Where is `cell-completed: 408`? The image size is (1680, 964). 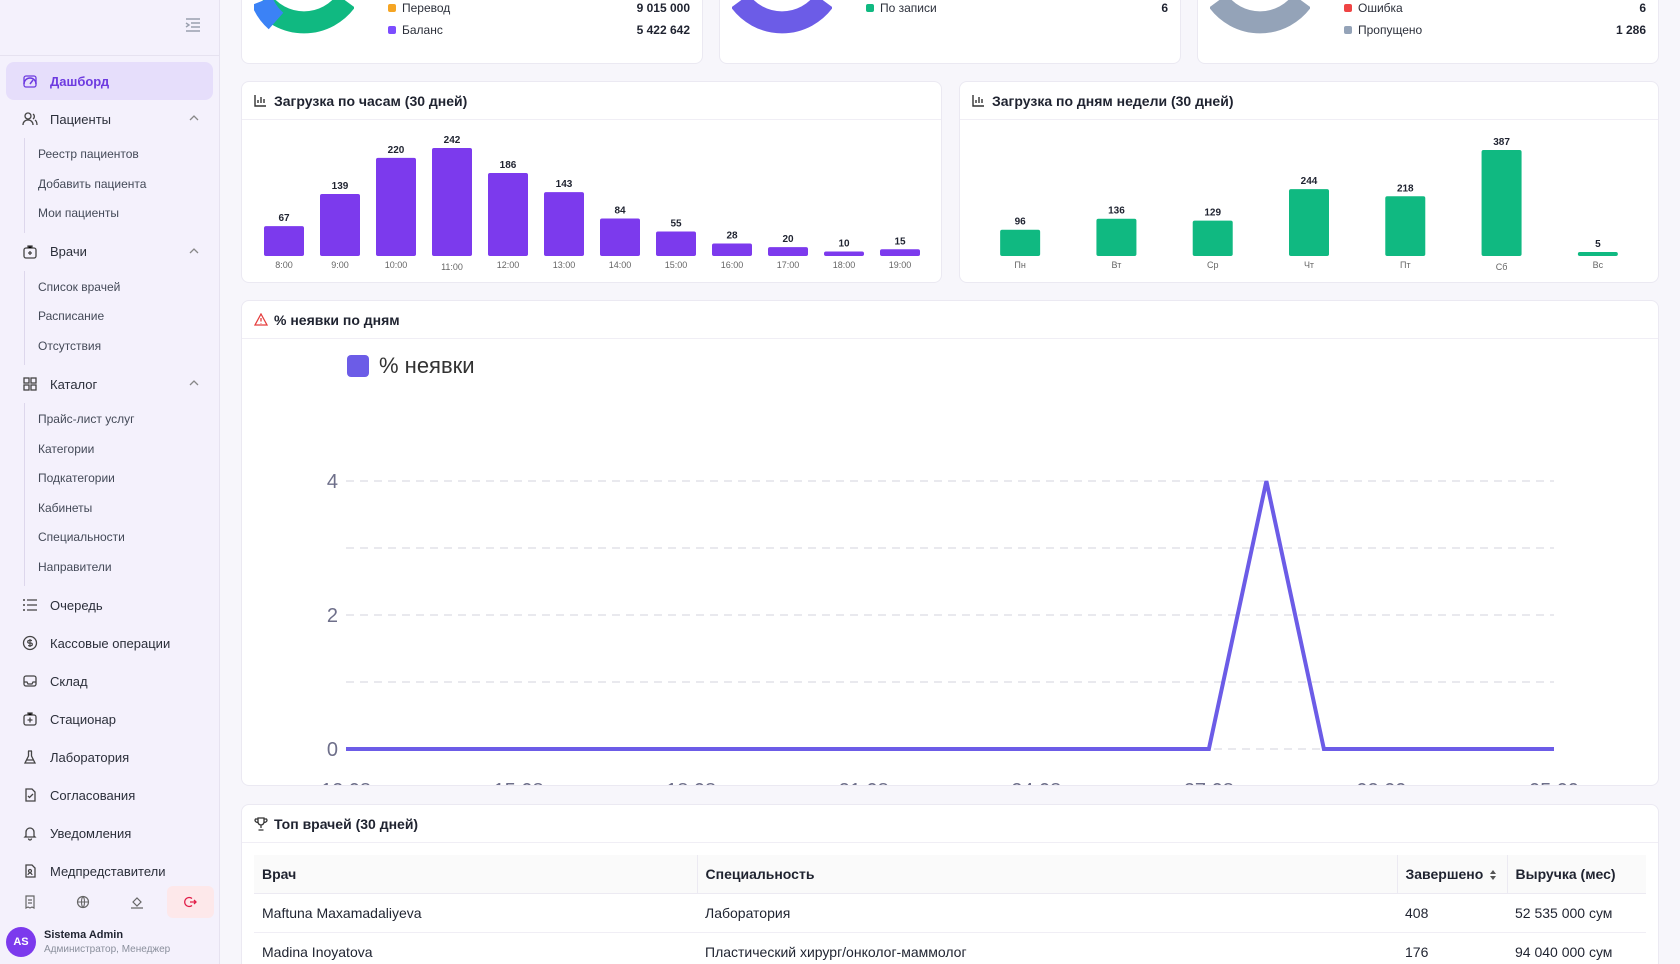 cell-completed: 408 is located at coordinates (1452, 913).